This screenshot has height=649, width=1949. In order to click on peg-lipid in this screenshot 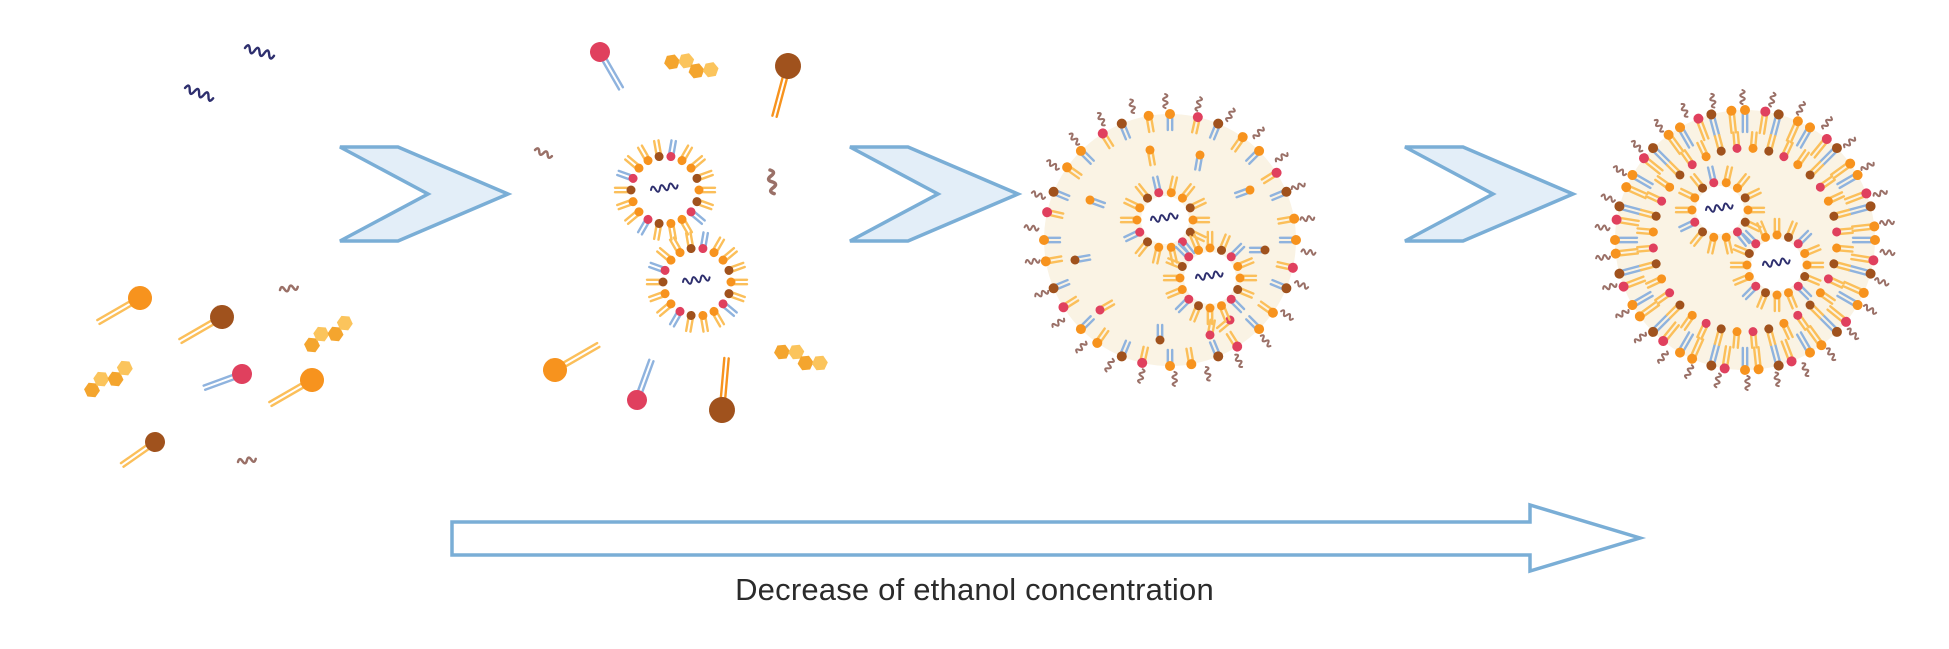, I will do `click(641, 384)`.